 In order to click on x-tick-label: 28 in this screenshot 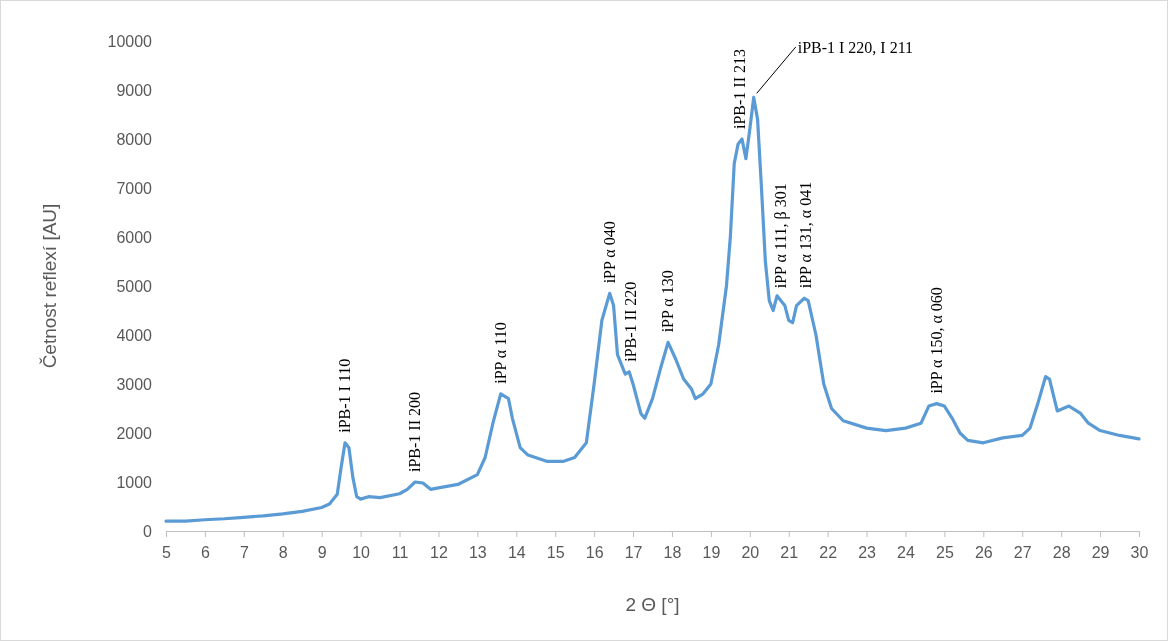, I will do `click(1061, 552)`.